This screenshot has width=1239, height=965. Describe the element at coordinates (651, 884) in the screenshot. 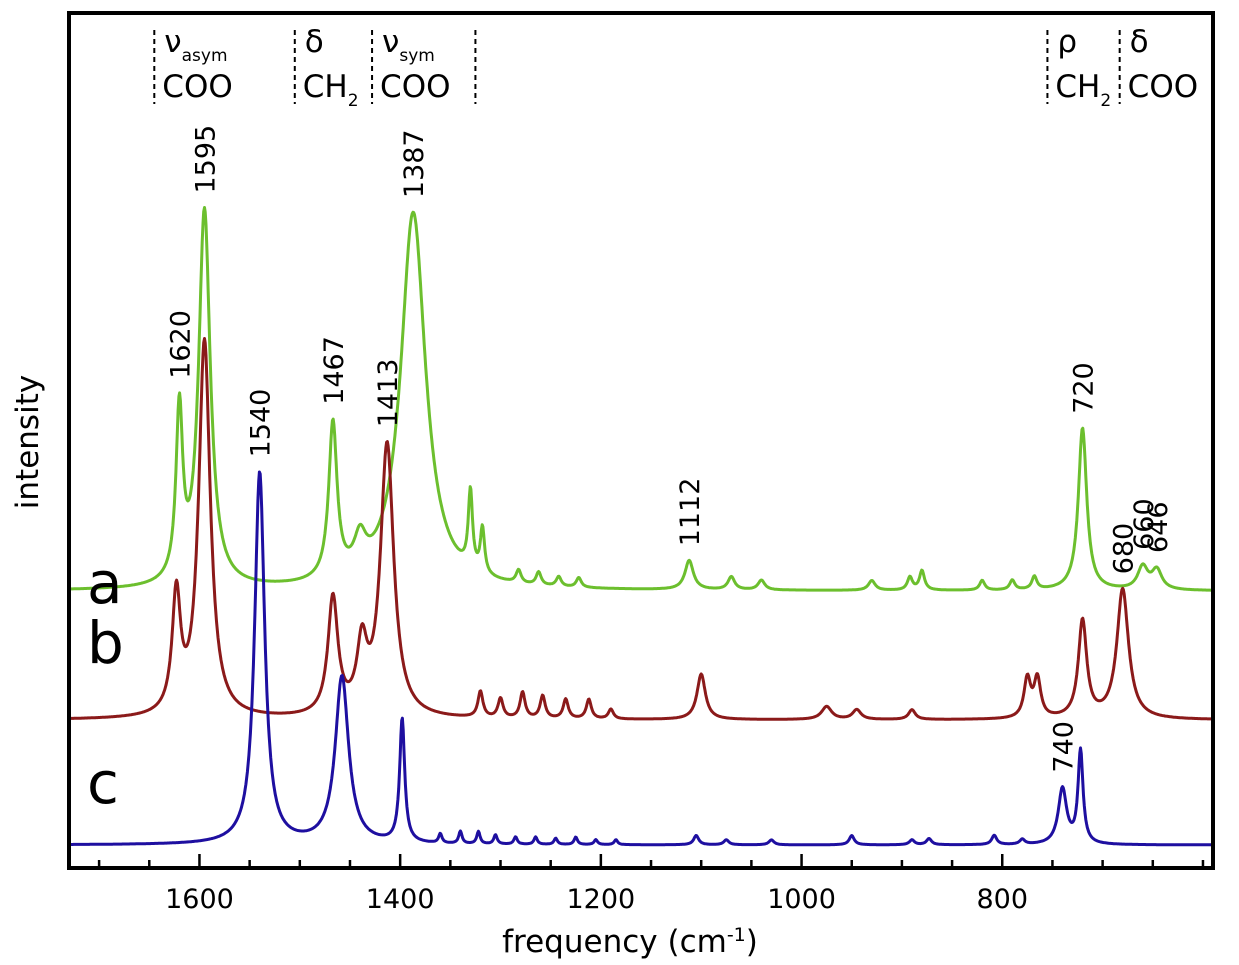

I see `x-axis-ticks: 1600 1400 1200 1000 800` at that location.